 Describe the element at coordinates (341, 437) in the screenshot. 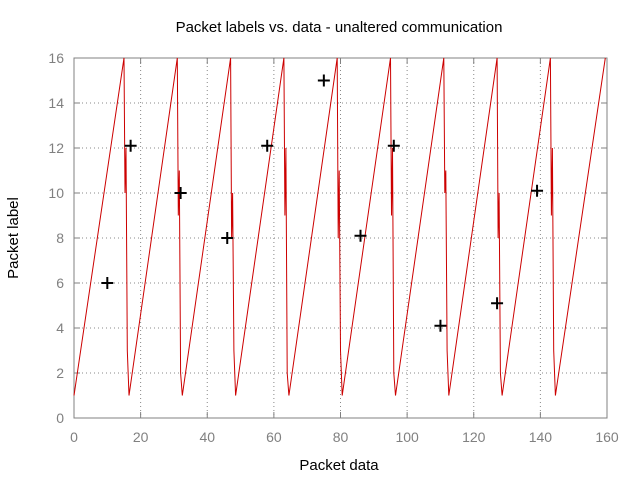

I see `x-tick-label: 80` at that location.